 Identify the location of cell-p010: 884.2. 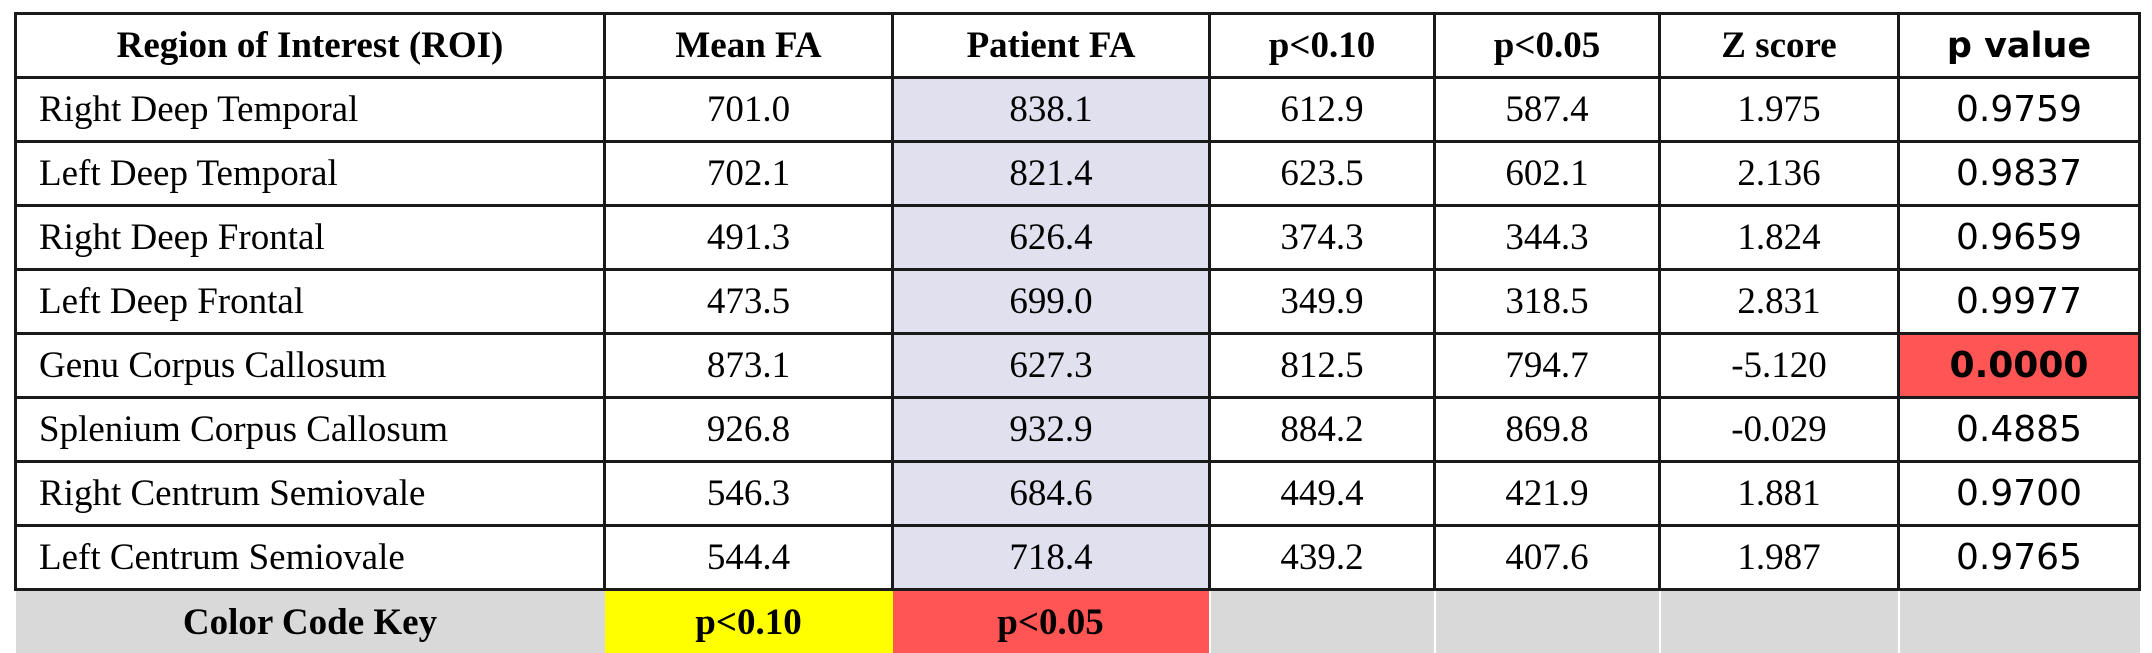
(1322, 430).